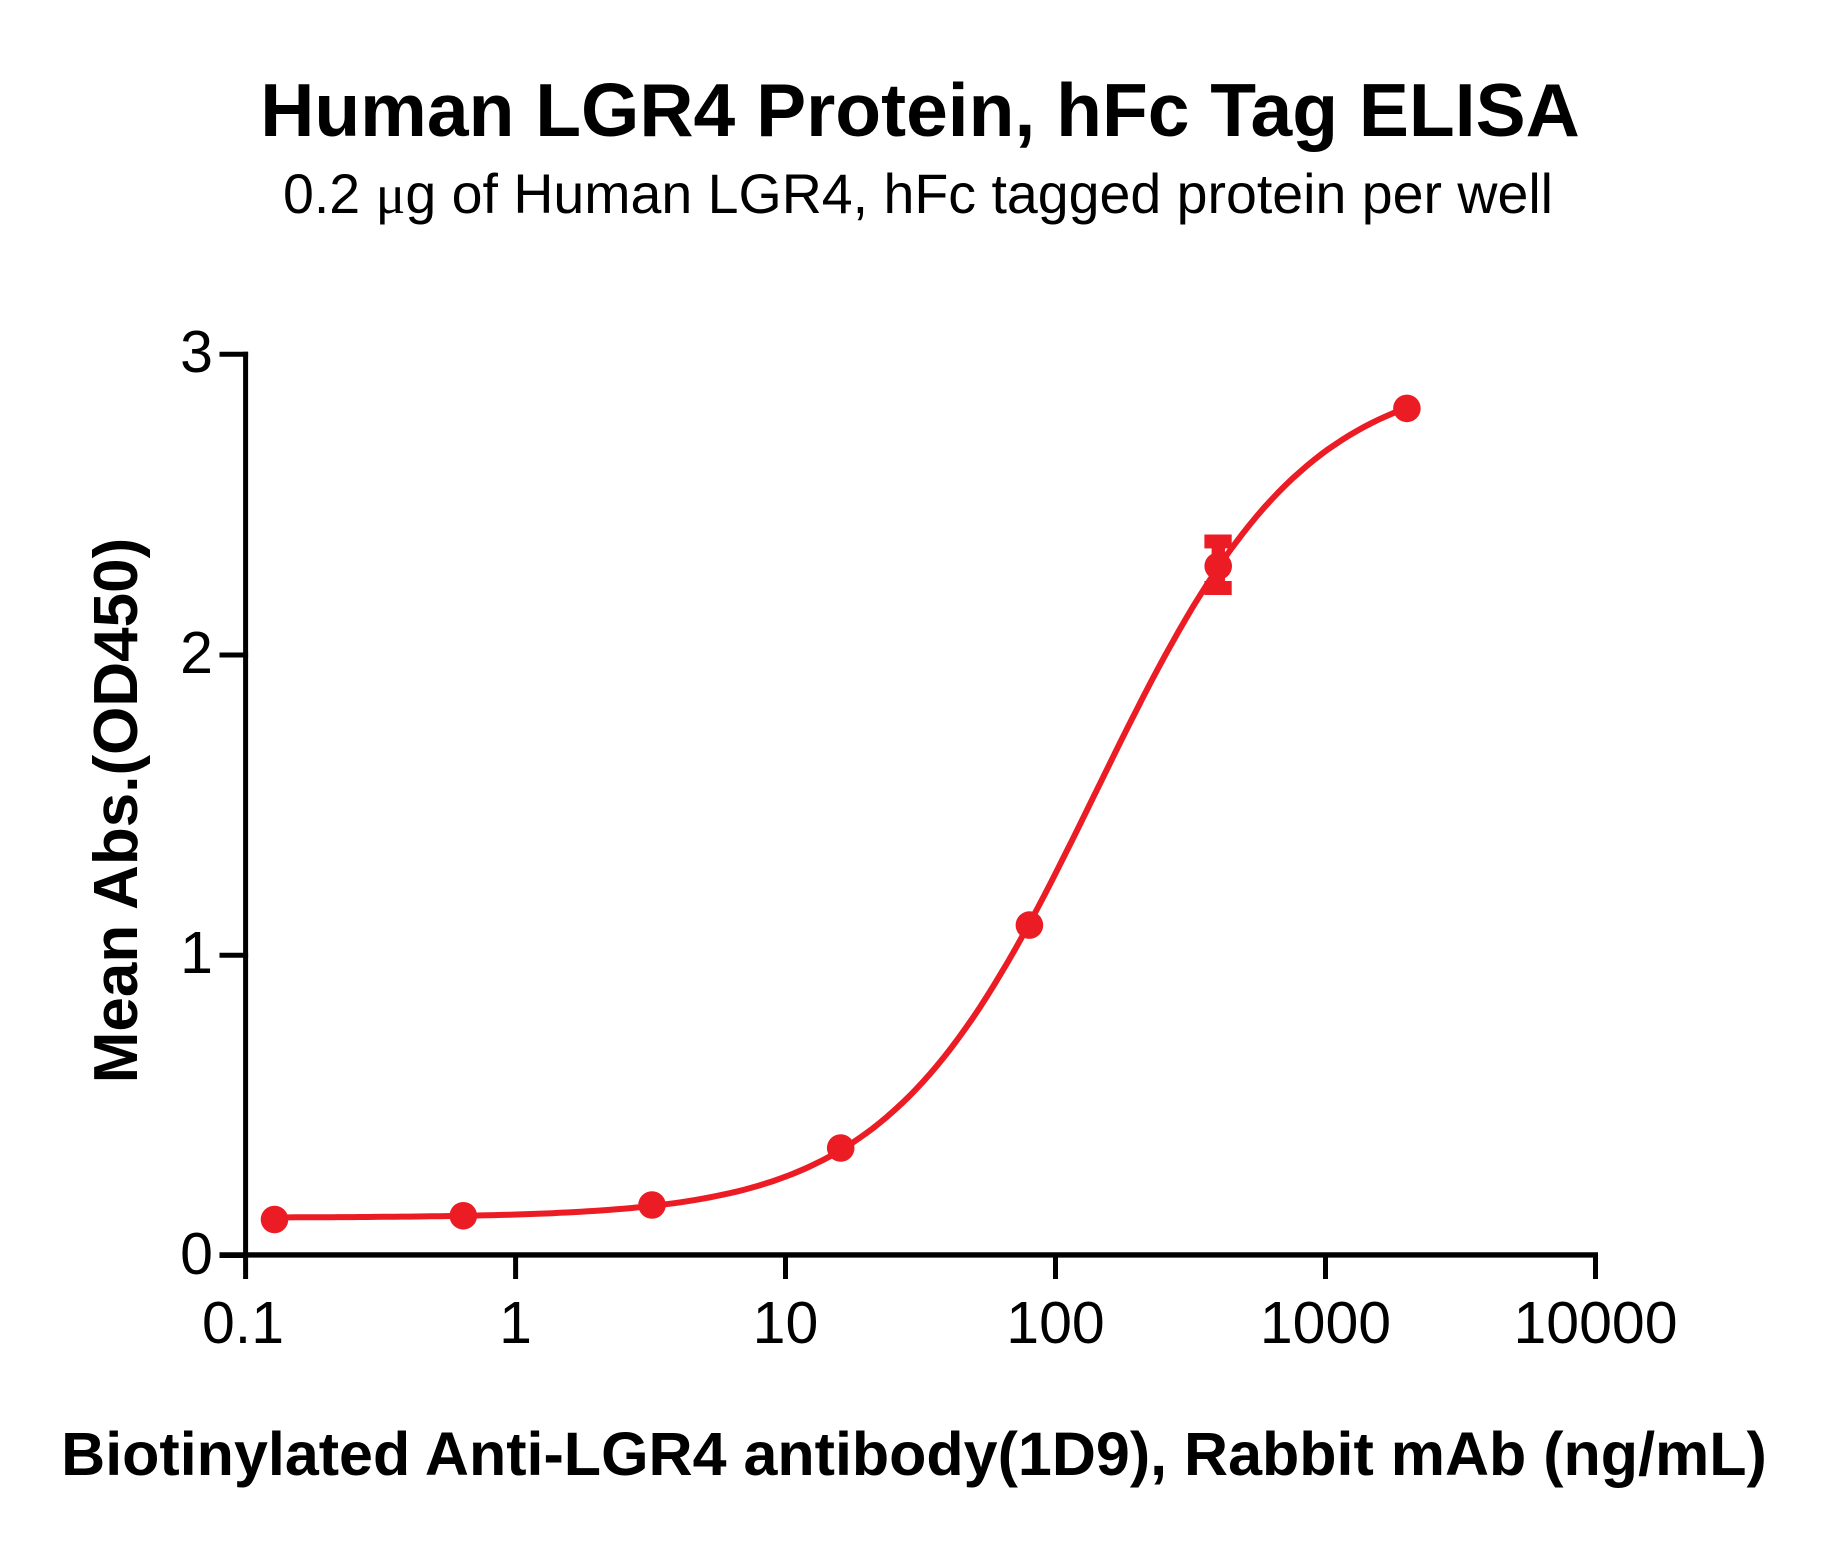 This screenshot has width=1843, height=1560. I want to click on svg-text: 10, so click(786, 1323).